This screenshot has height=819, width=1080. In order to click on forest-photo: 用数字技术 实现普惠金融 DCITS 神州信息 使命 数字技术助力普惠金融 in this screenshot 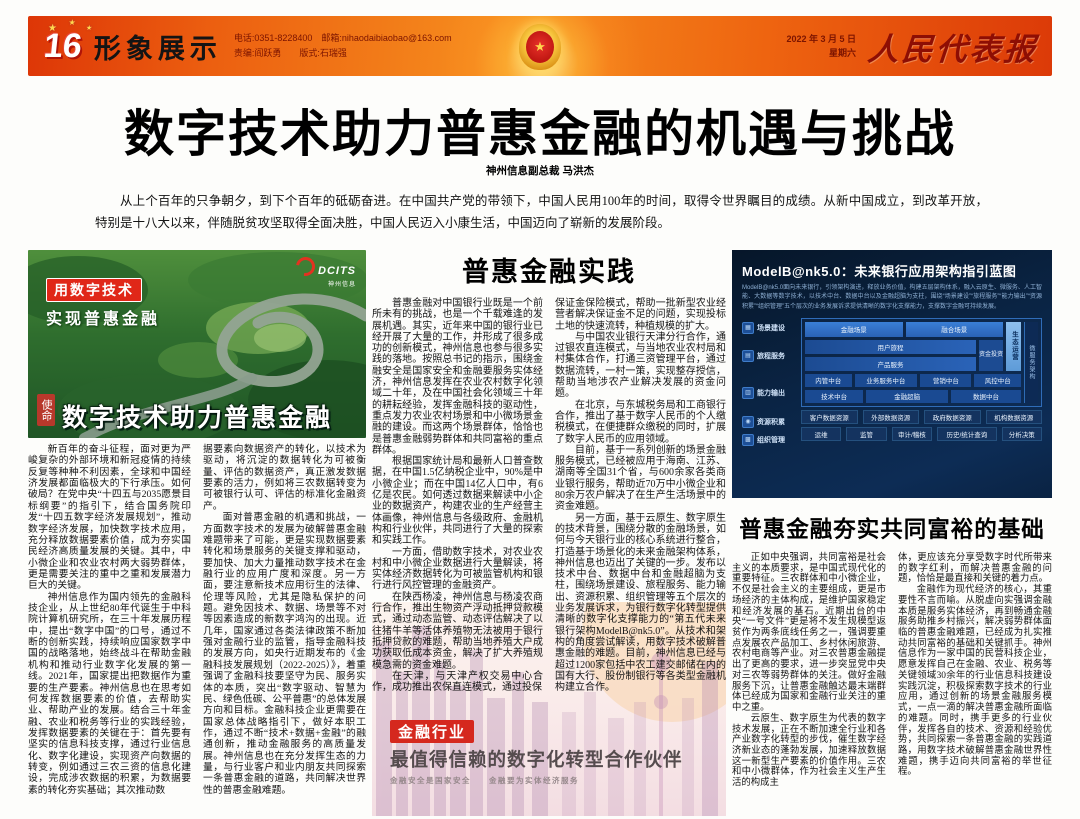, I will do `click(197, 344)`.